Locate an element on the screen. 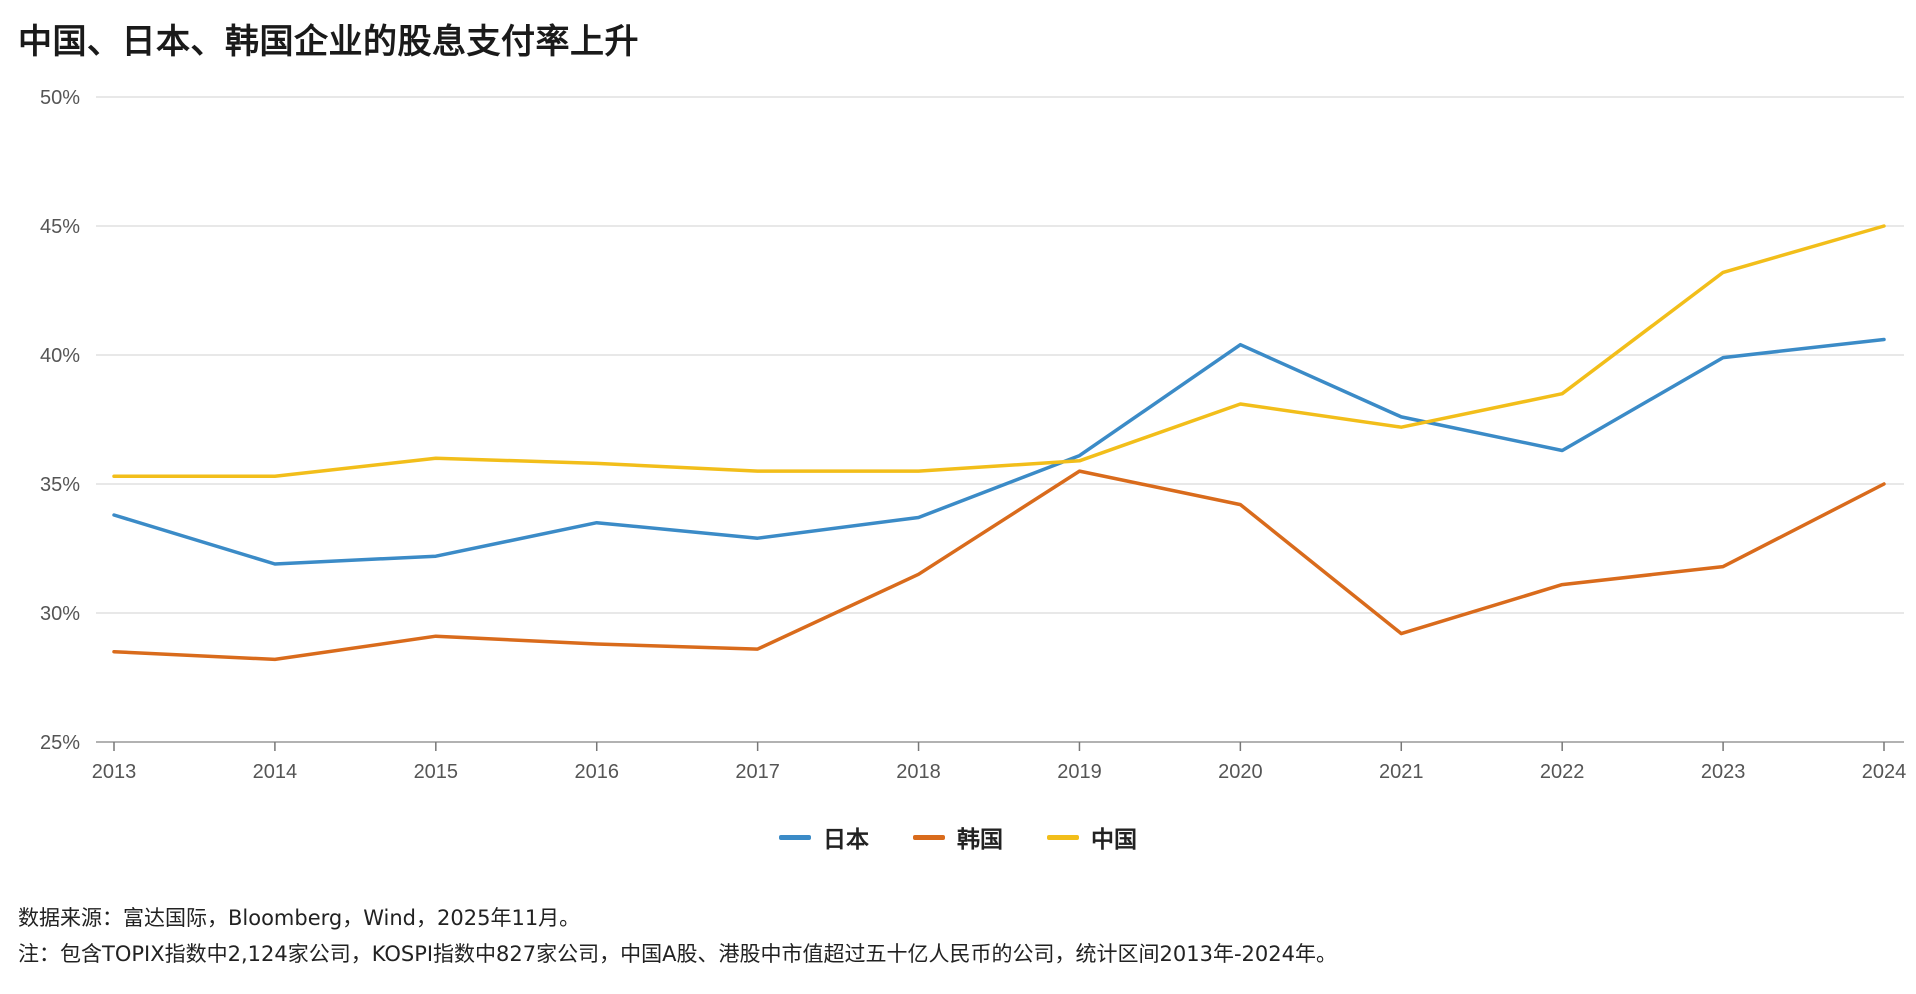 This screenshot has width=1916, height=994. x-tick-label: 2016 is located at coordinates (596, 772).